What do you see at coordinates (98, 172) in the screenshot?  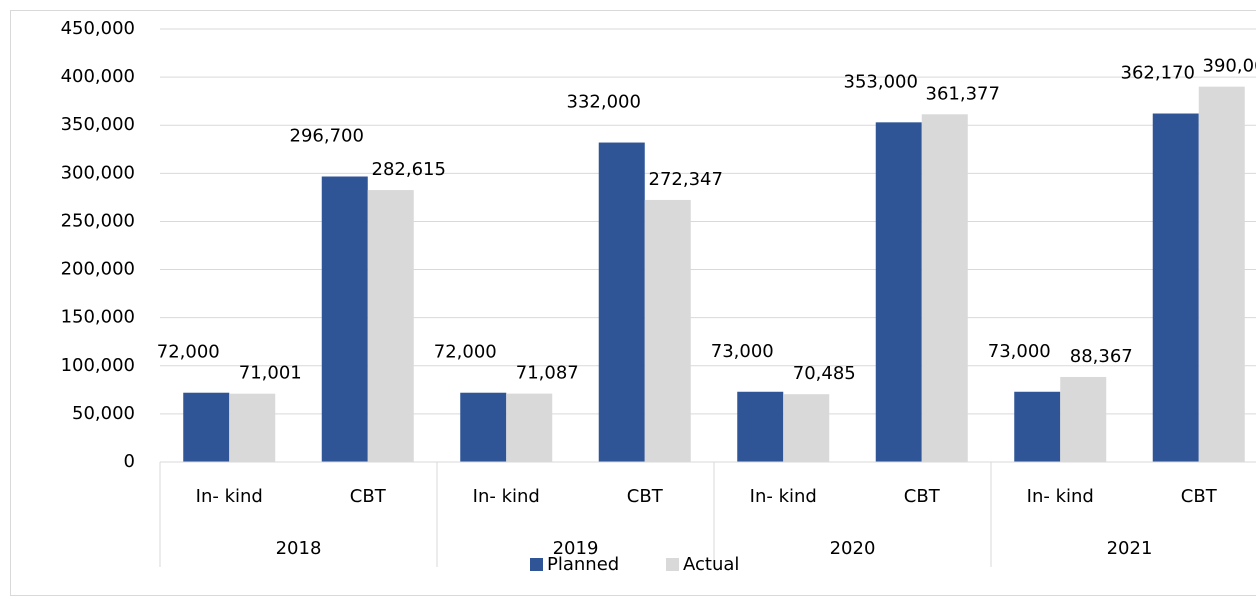 I see `y-tick-label: 300,000` at bounding box center [98, 172].